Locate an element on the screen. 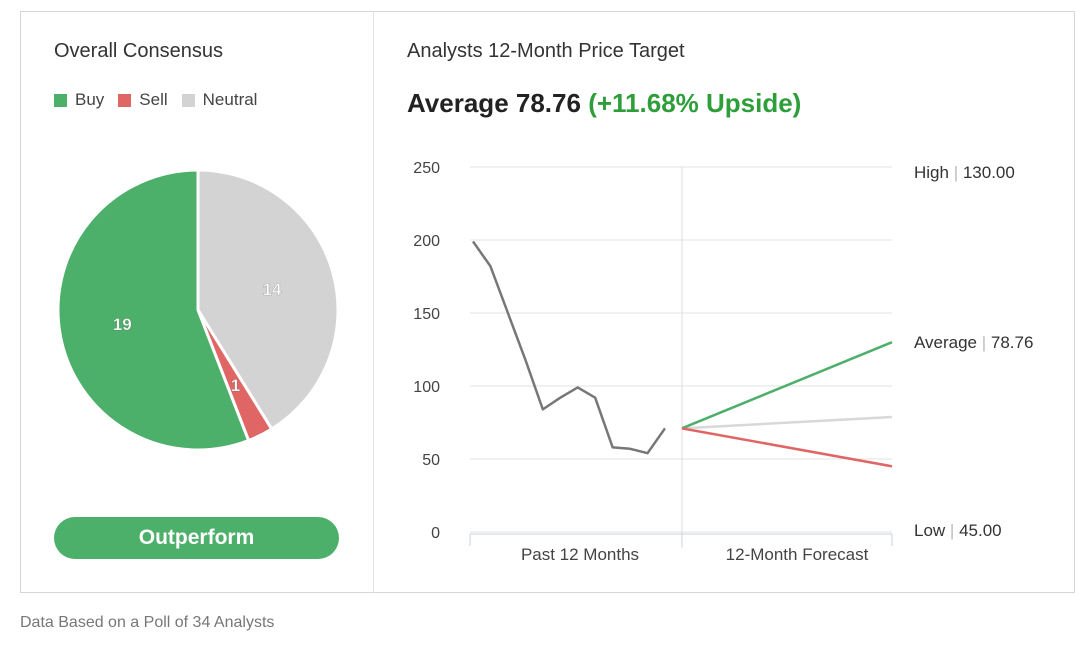  outperform-rating-button: Outperform is located at coordinates (196, 538).